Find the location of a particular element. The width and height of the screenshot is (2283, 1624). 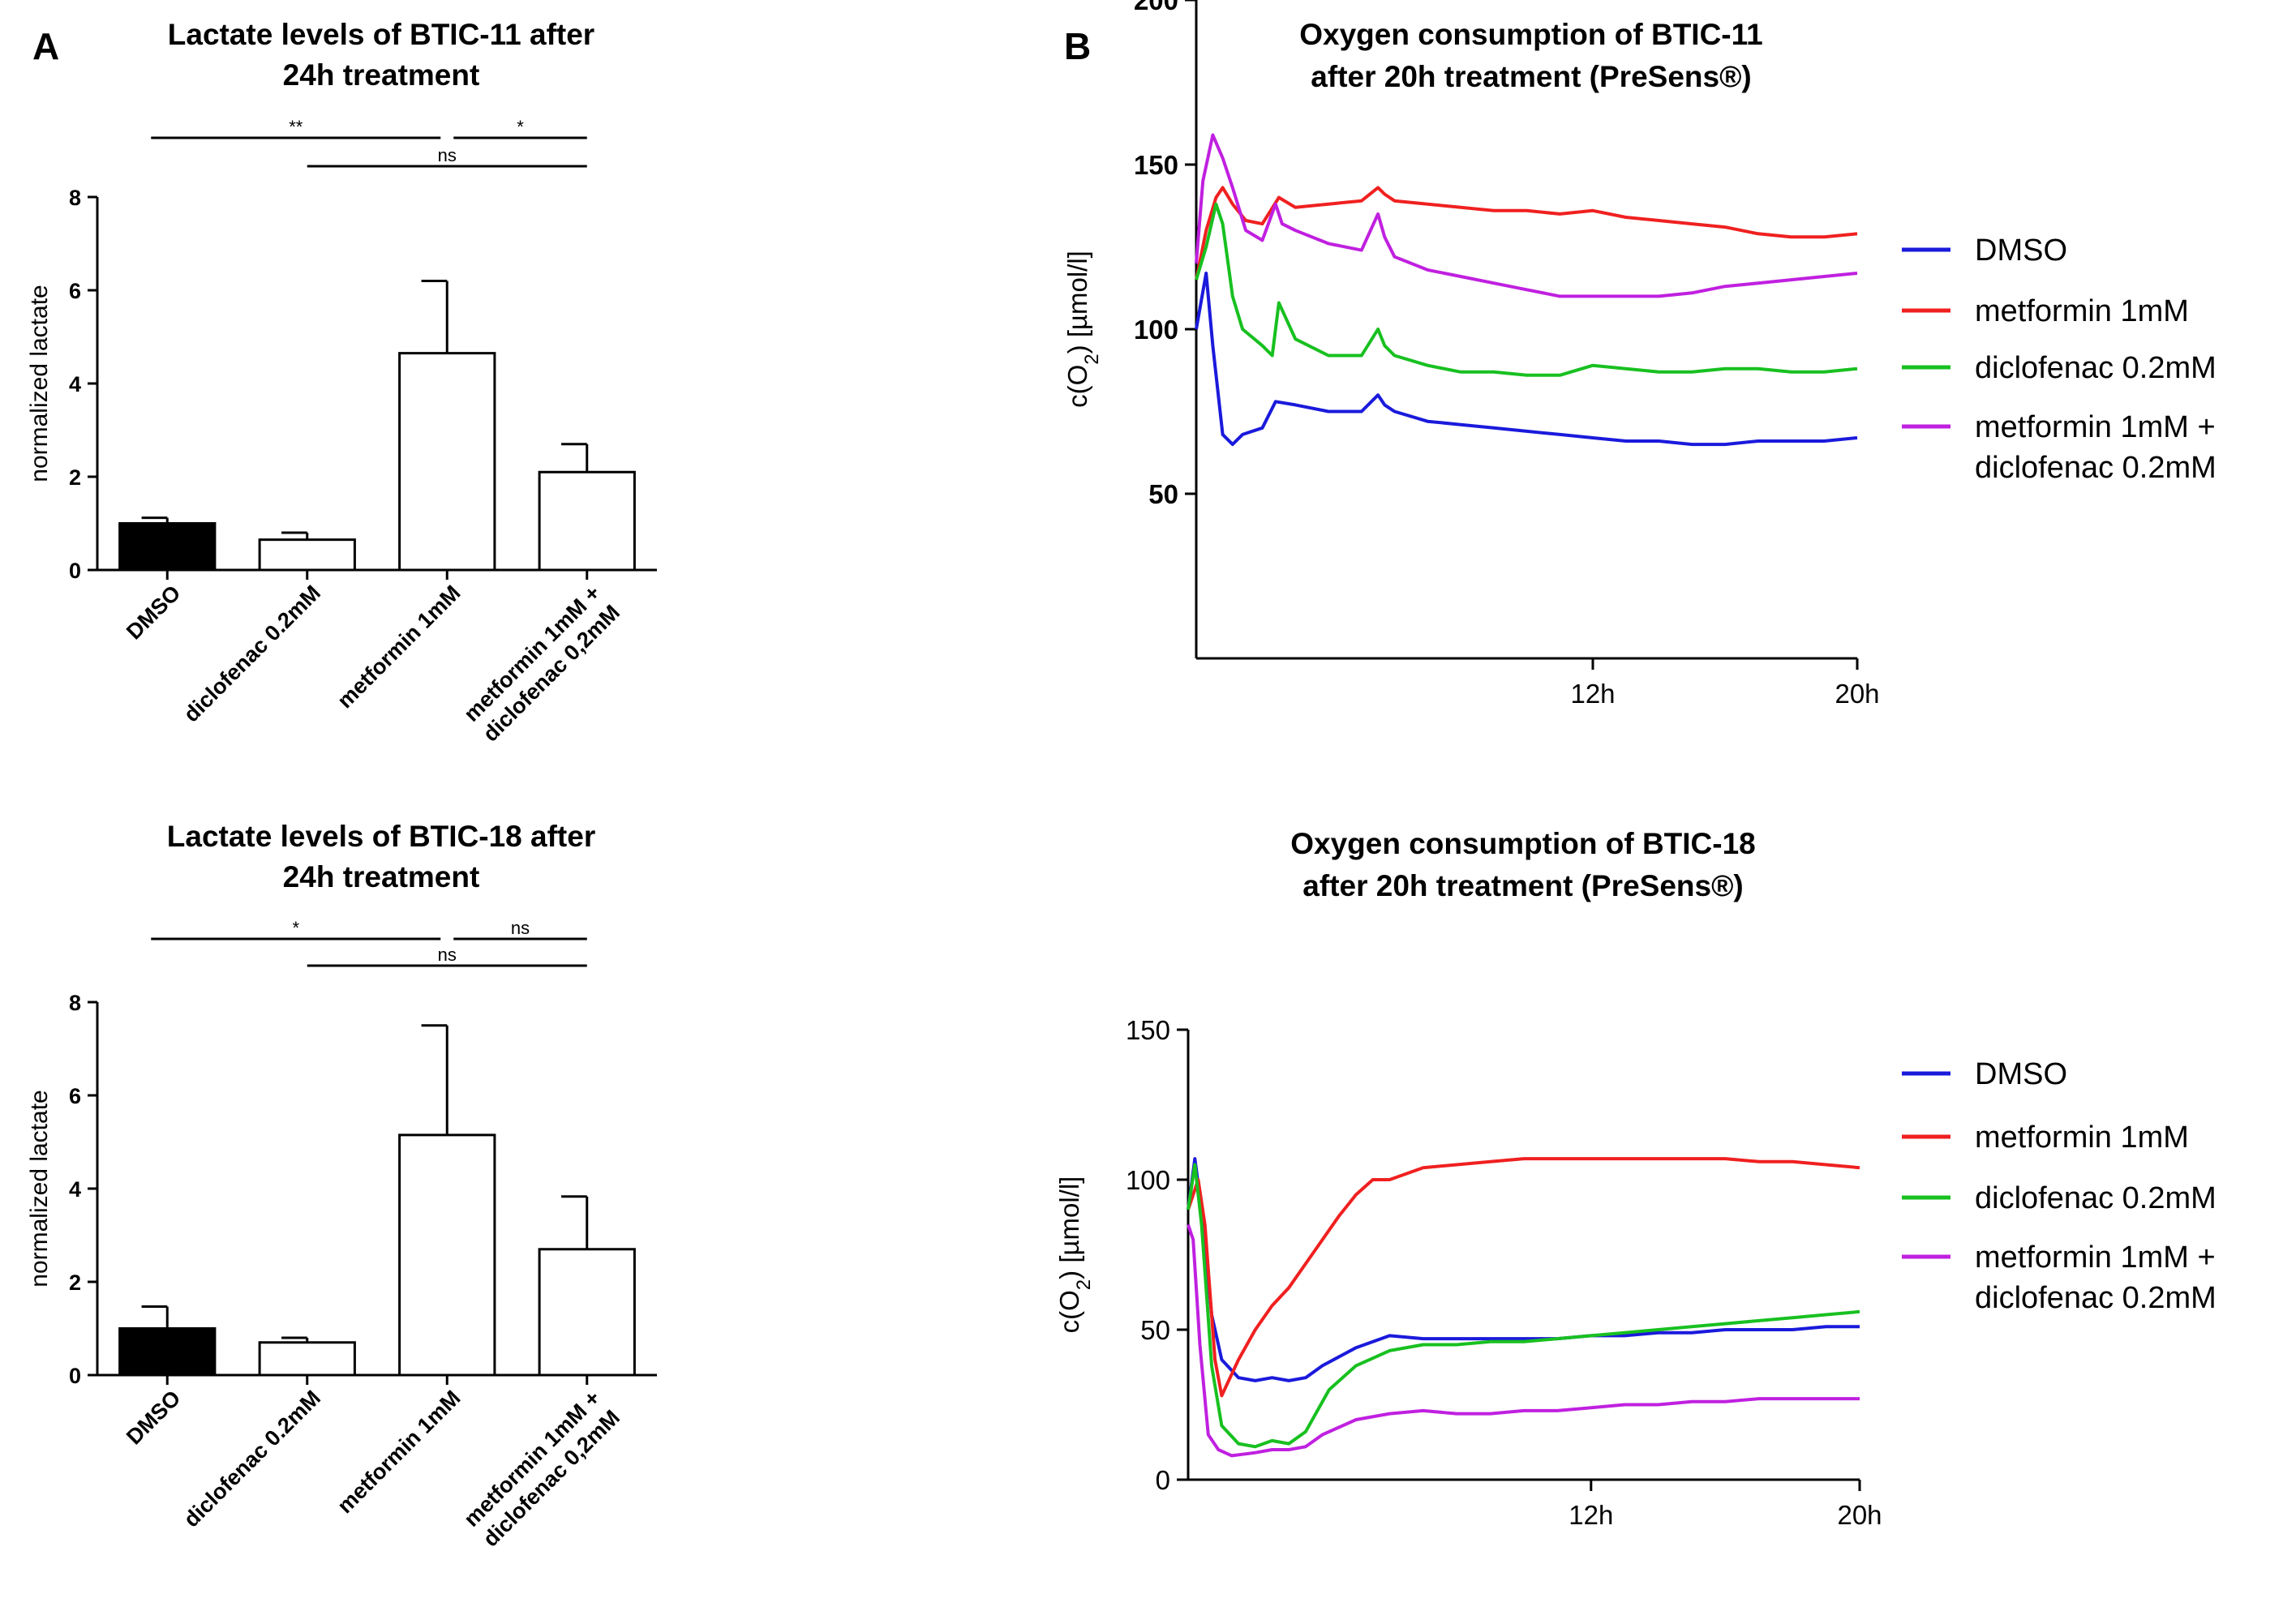

panel-label-b: B is located at coordinates (1078, 46).